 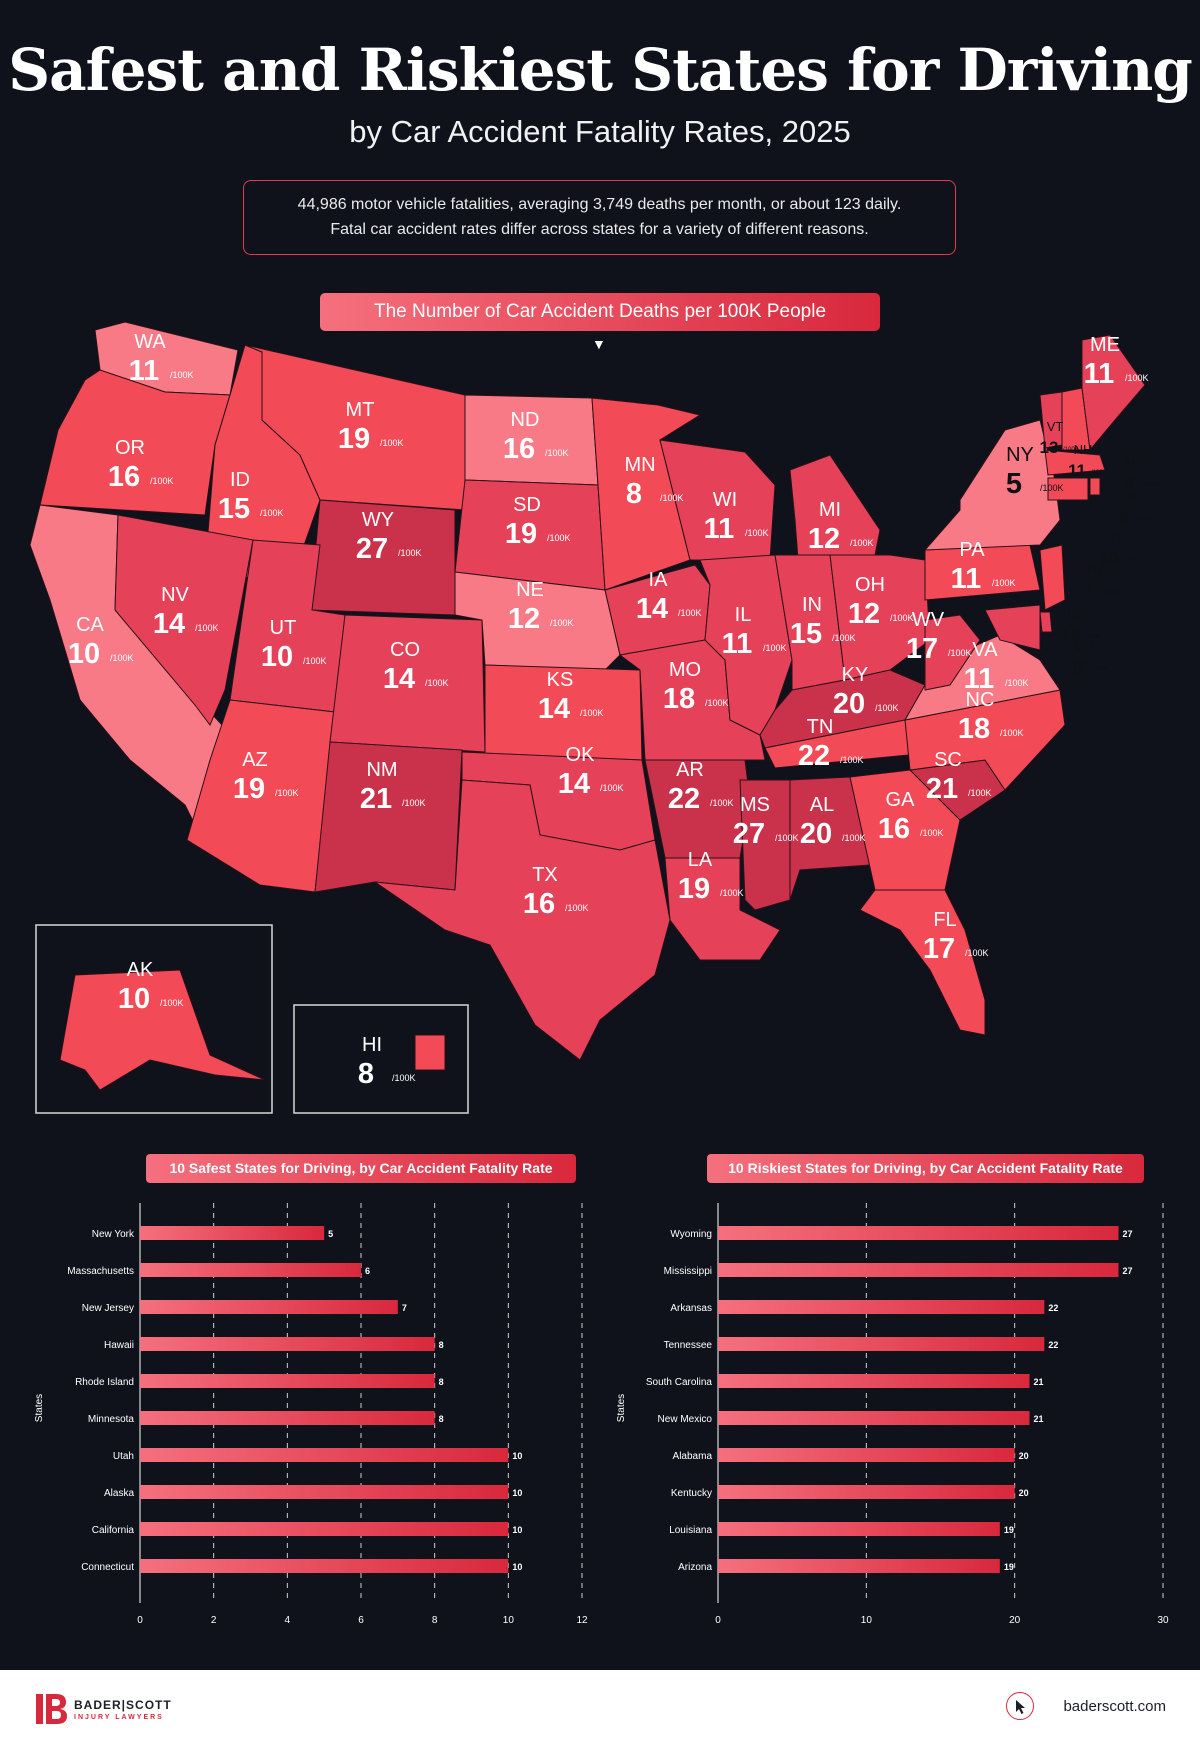 I want to click on state-code-label: IN, so click(x=812, y=605).